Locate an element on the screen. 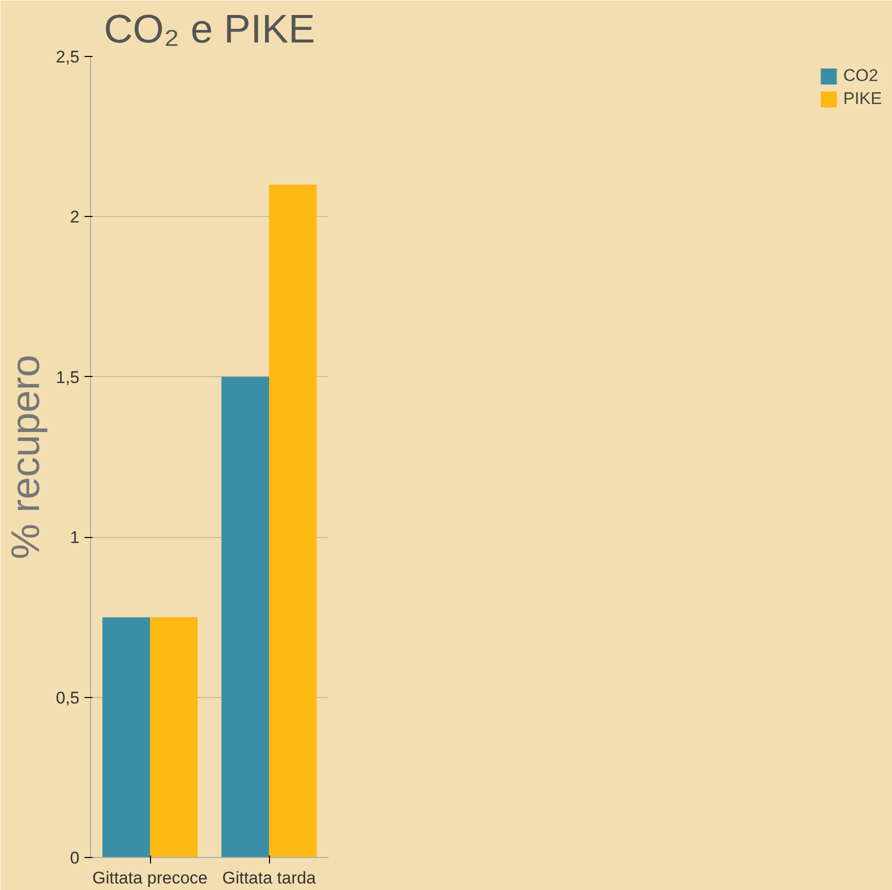 The height and width of the screenshot is (890, 892). y-tick-label: 0 is located at coordinates (75, 858).